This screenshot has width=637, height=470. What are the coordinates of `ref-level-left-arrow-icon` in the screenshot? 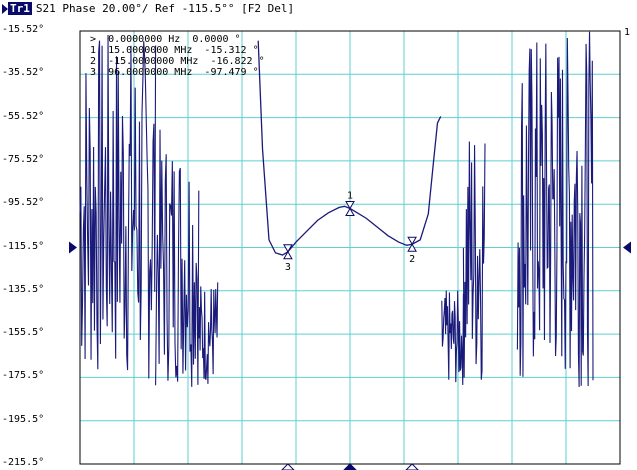 It's located at (73, 247).